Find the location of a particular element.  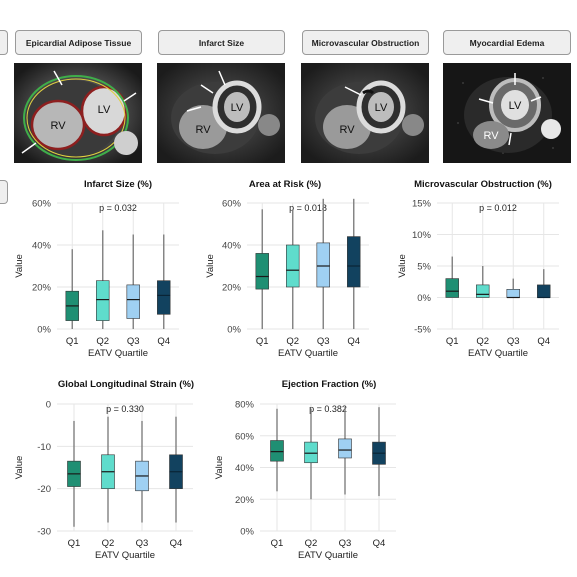

header-epicardial-adipose-tissue: Epicardial Adipose Tissue is located at coordinates (78, 42).